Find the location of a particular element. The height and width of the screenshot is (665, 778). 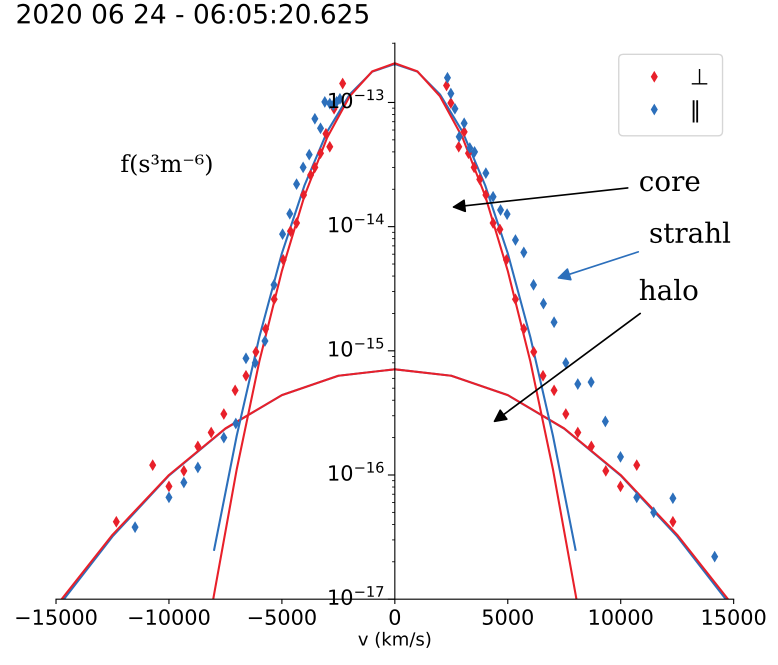

annotation: strahl is located at coordinates (690, 233).